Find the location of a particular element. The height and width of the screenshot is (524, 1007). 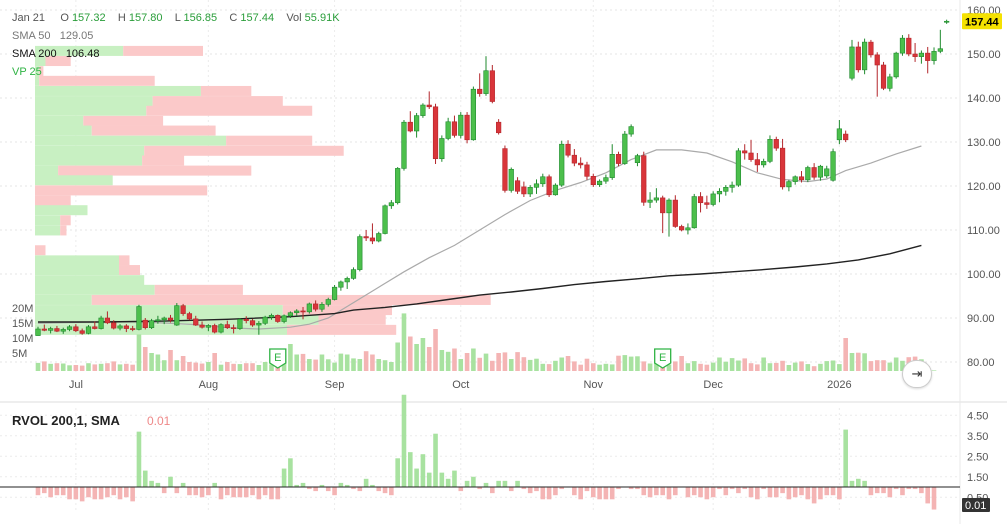

time-tick-label: Oct is located at coordinates (460, 385).